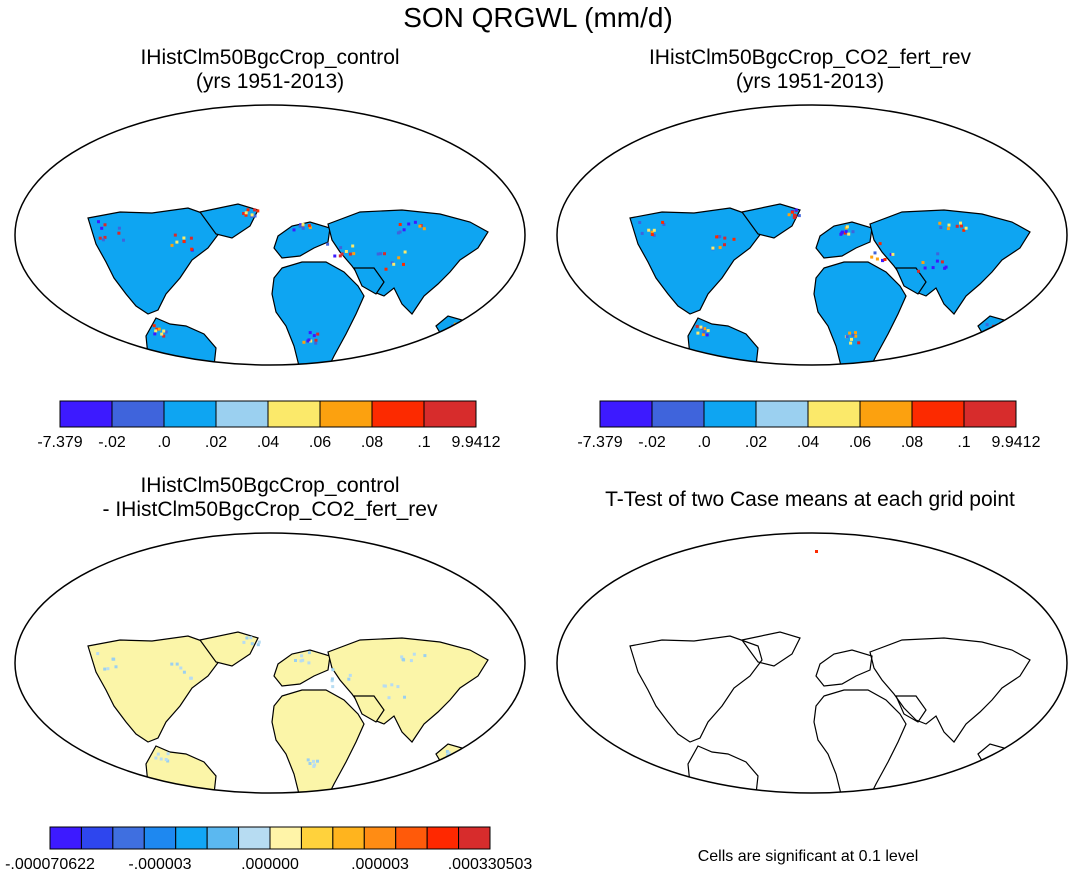 This screenshot has height=874, width=1076. What do you see at coordinates (270, 81) in the screenshot?
I see `panel-title-top-left-line2: (yrs 1951-2013)` at bounding box center [270, 81].